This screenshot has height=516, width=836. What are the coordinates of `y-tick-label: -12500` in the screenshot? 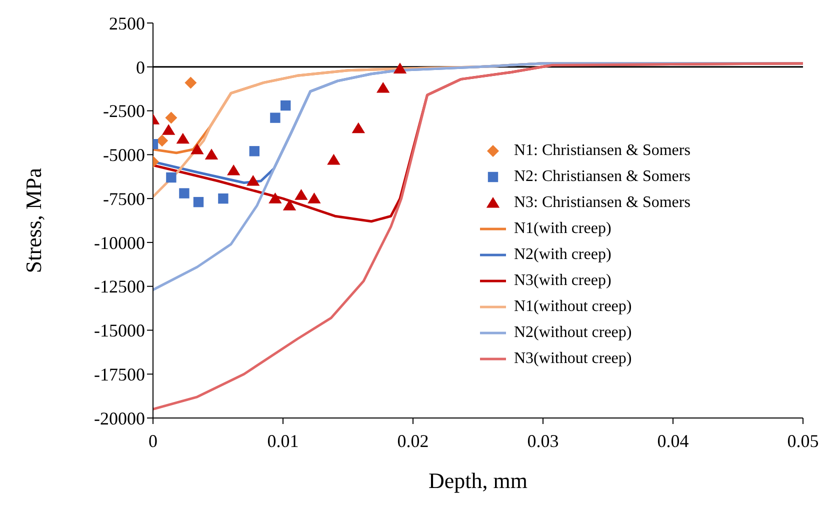 It's located at (119, 286).